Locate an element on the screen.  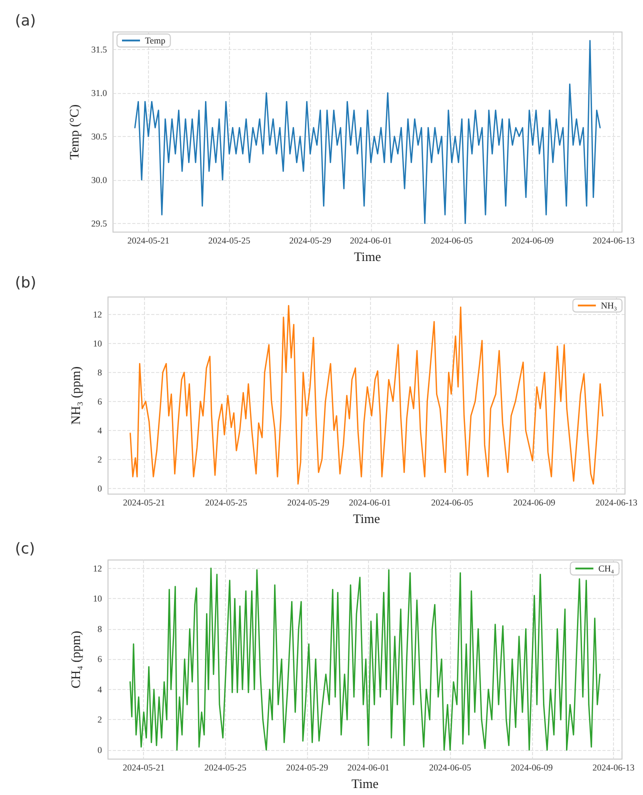
legend-label: Temp is located at coordinates (155, 41).